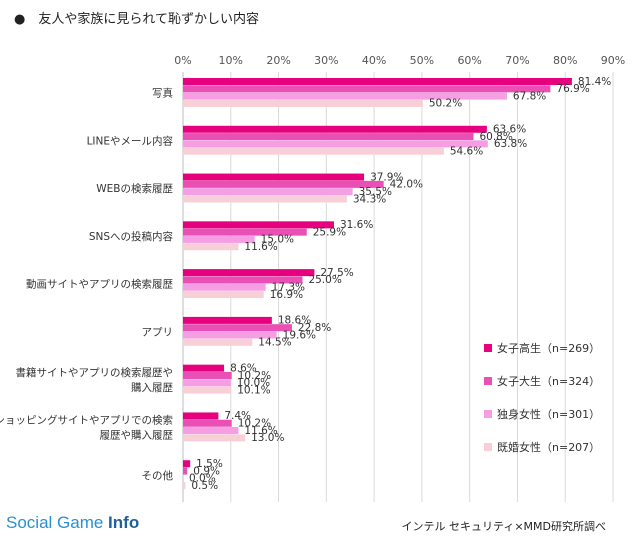  Describe the element at coordinates (278, 60) in the screenshot. I see `x-tick-label: 20%` at that location.